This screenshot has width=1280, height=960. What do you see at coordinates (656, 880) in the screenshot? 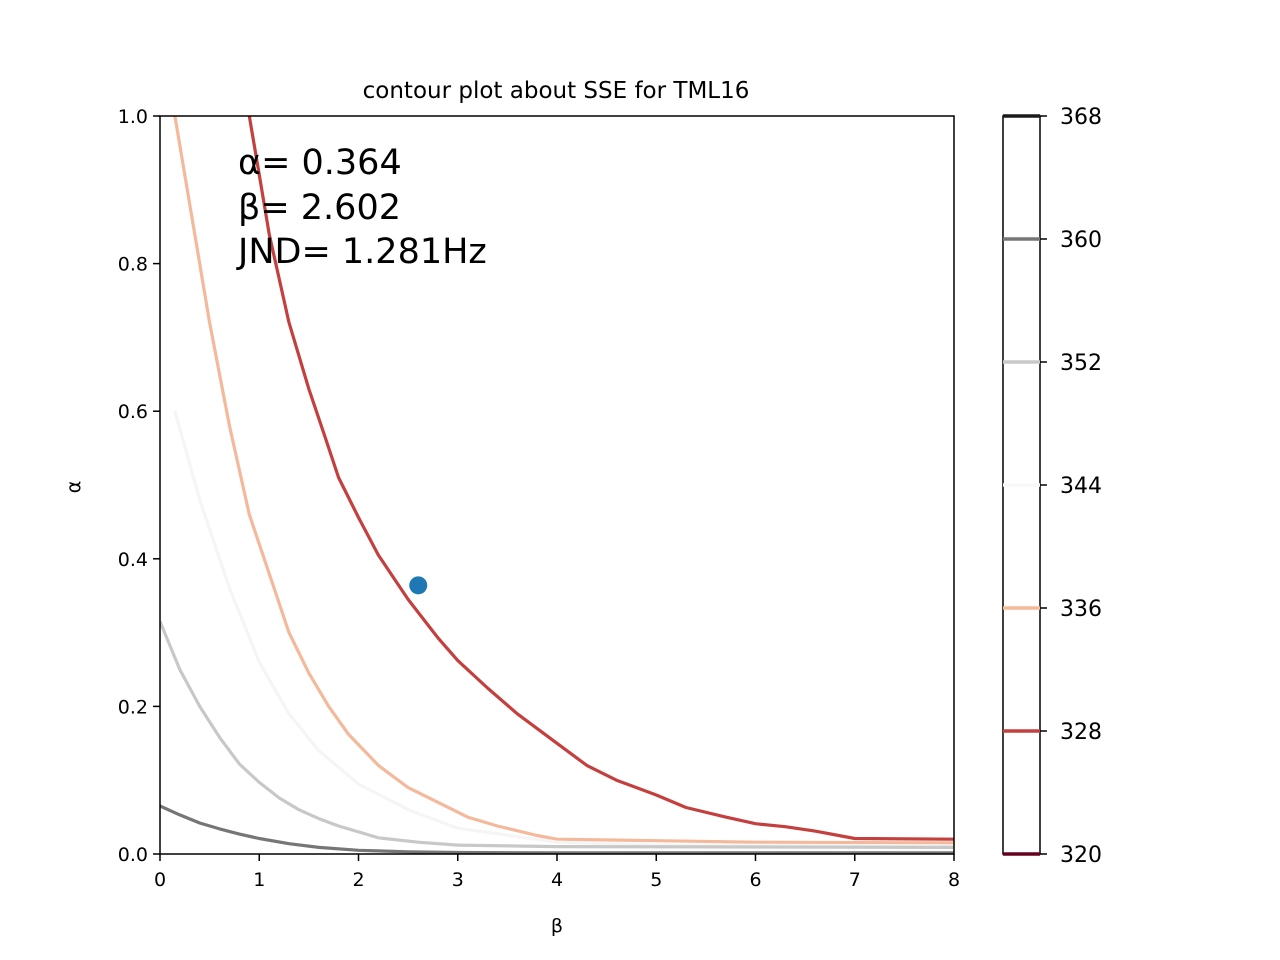
I see `x-tick-label: 5` at bounding box center [656, 880].